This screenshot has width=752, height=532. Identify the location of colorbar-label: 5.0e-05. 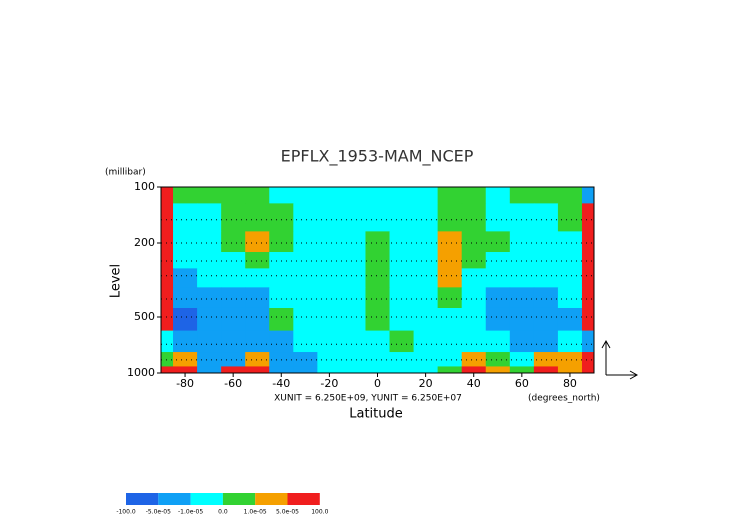
(287, 512).